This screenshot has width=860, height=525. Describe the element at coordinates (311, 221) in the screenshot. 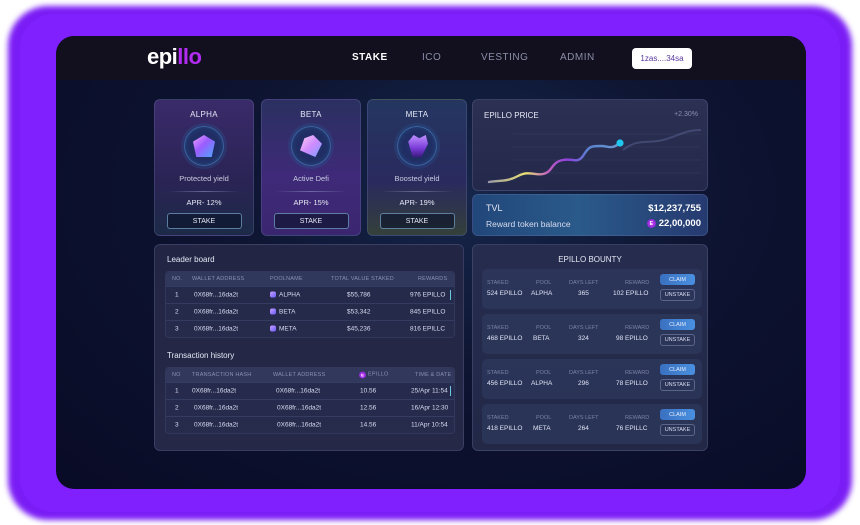

I see `stake-button-beta: STAKE` at that location.